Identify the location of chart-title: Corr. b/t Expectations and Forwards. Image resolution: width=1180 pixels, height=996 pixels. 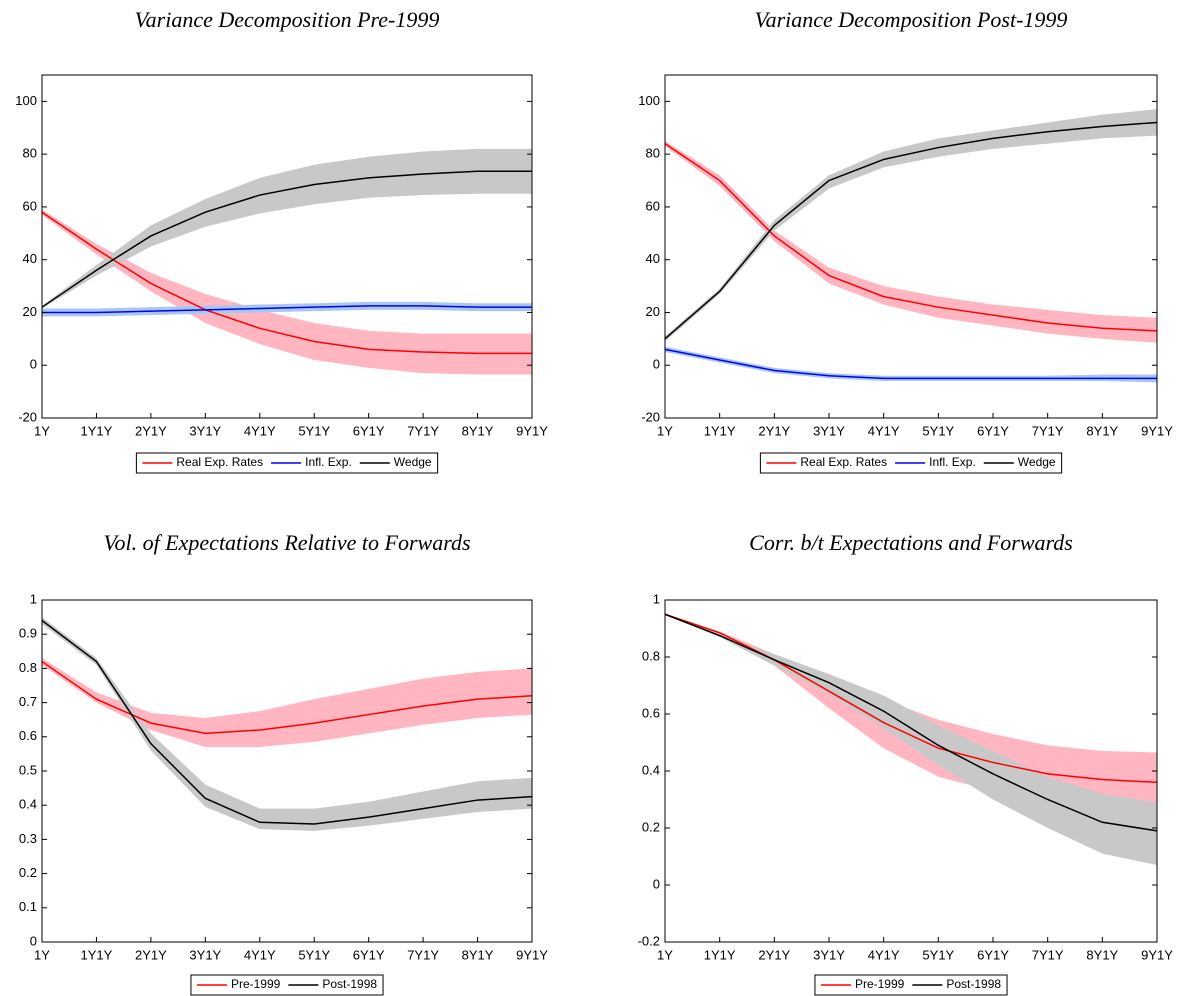
(911, 542).